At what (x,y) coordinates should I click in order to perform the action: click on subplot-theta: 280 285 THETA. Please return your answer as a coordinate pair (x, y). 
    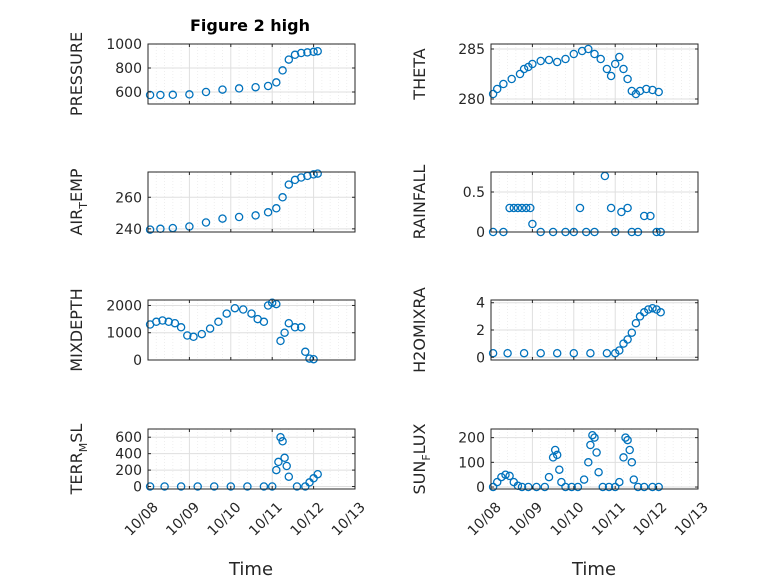
    Looking at the image, I should click on (554, 75).